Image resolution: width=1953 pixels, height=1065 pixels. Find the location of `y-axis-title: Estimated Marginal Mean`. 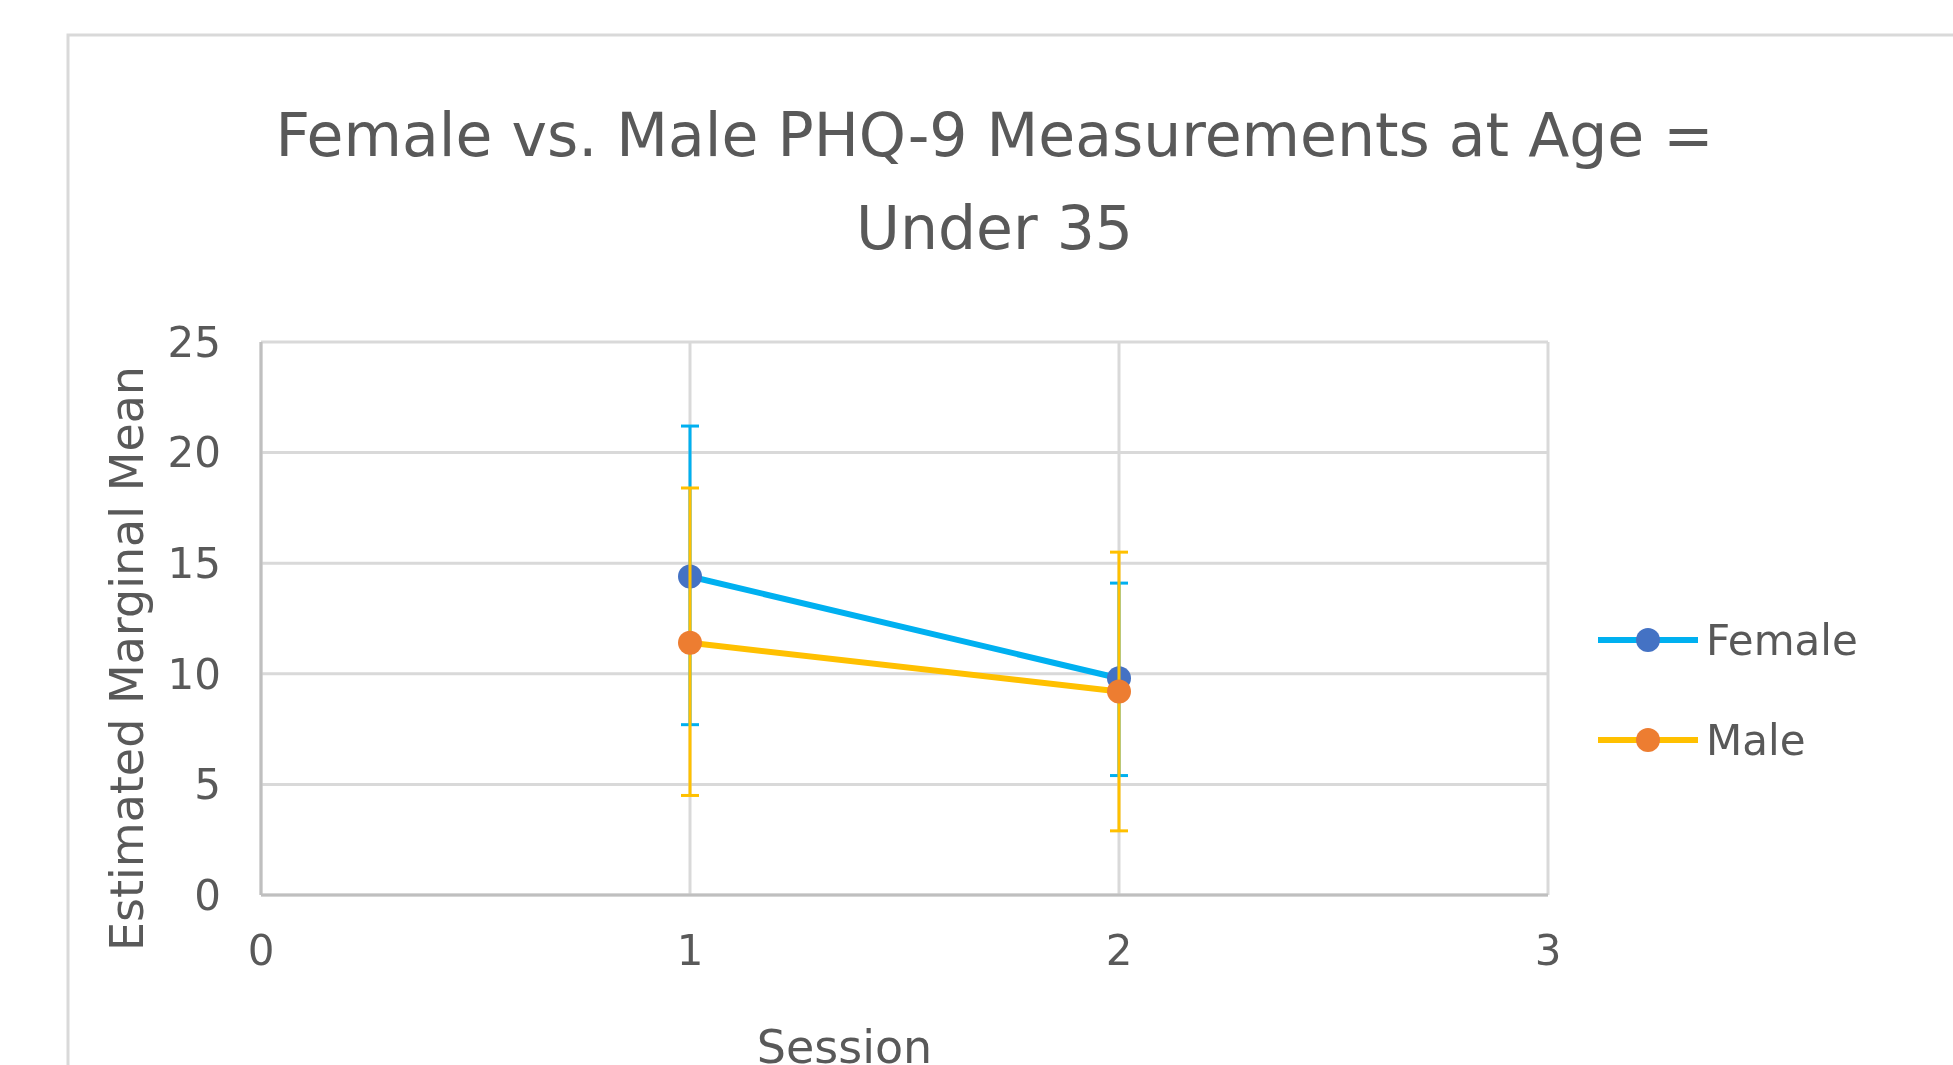

y-axis-title: Estimated Marginal Mean is located at coordinates (127, 658).